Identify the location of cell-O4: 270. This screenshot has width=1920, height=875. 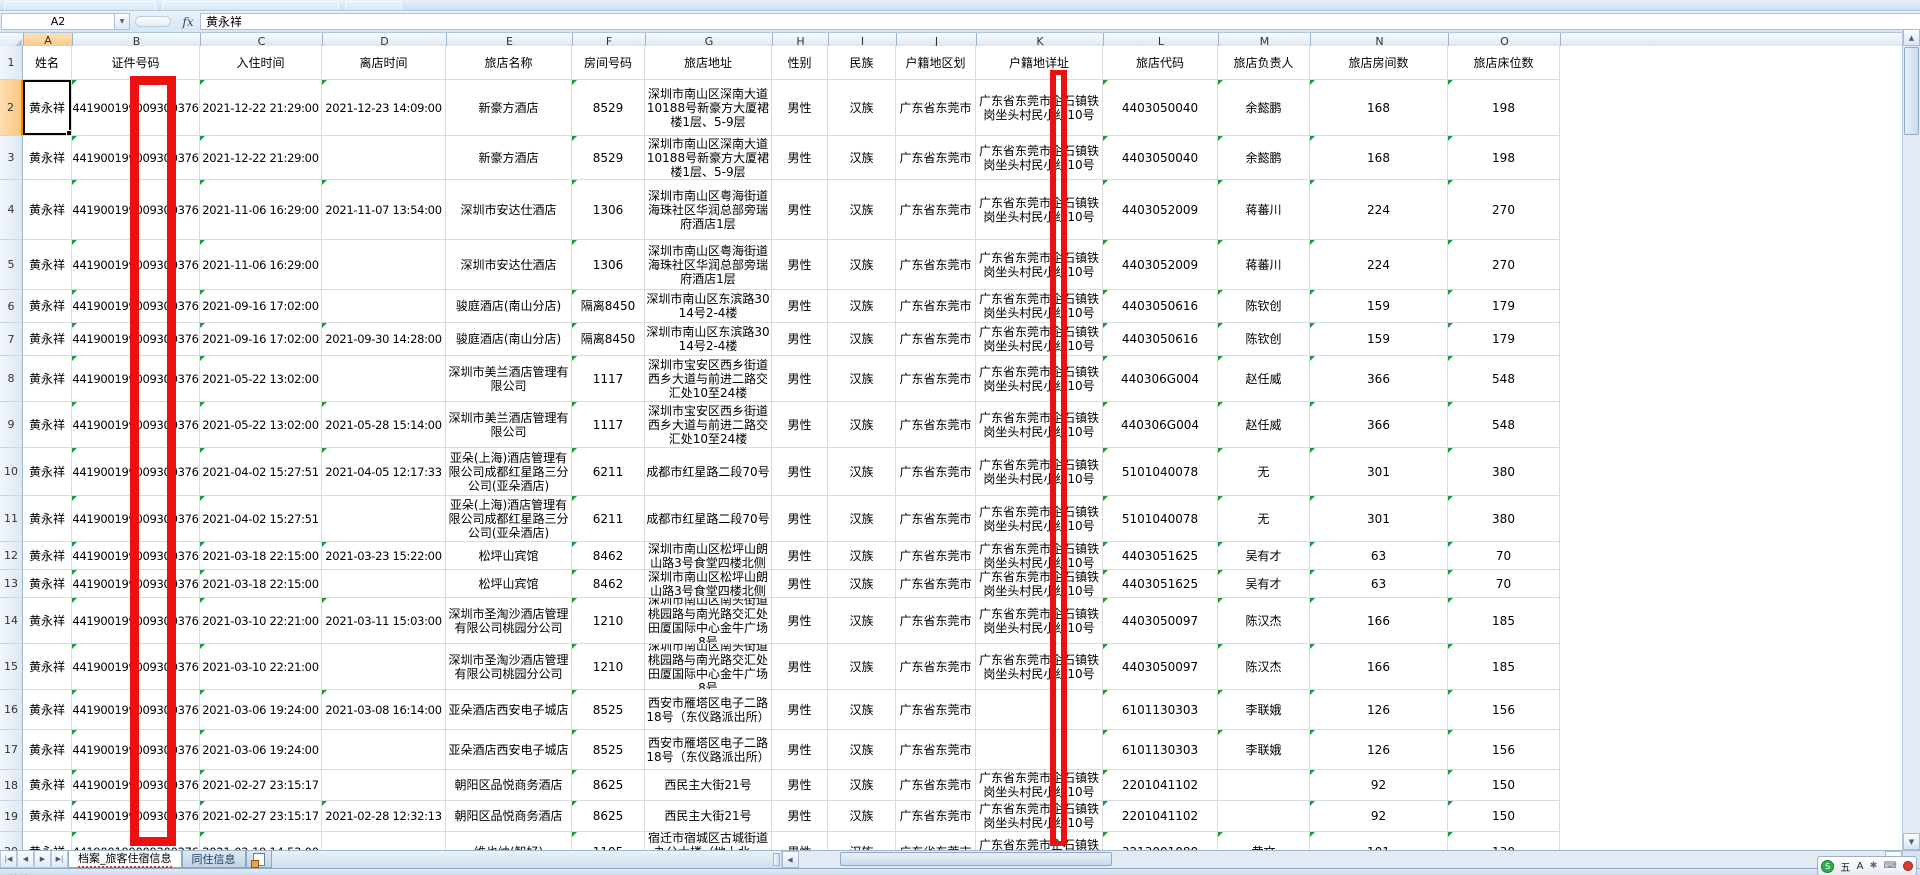
(1504, 210).